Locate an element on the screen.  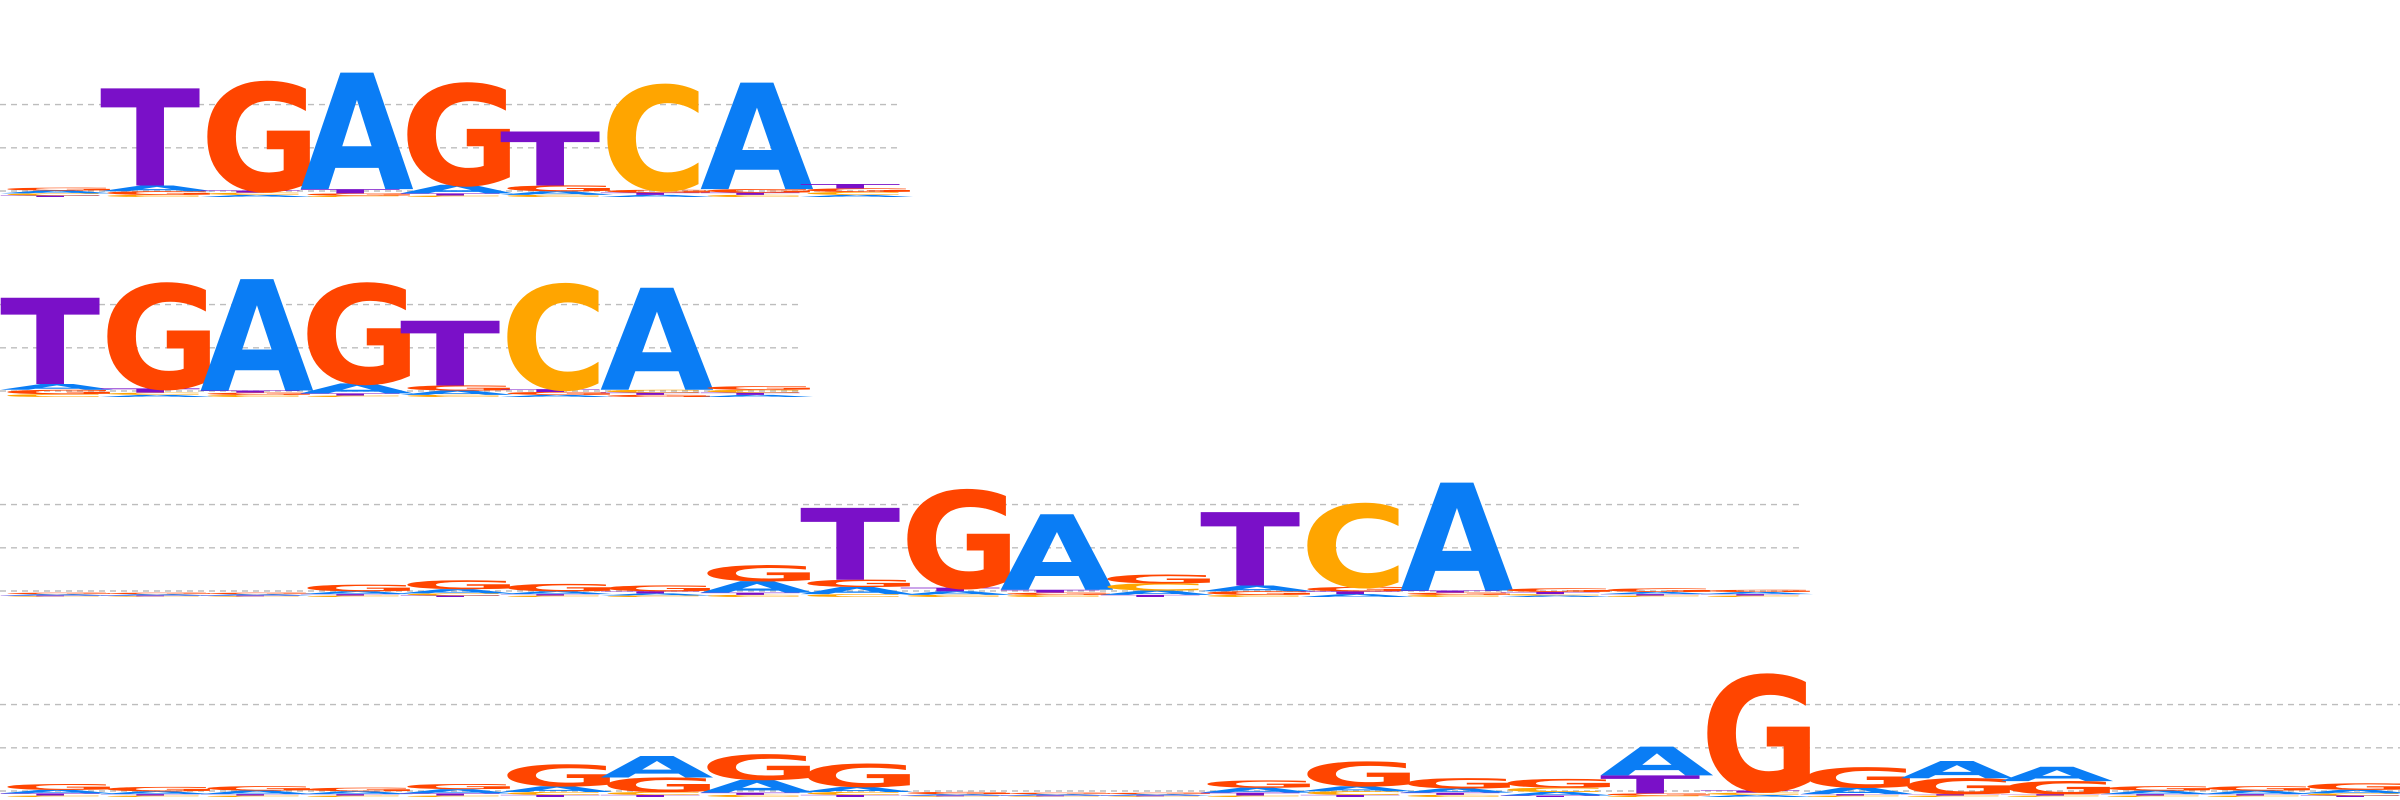
motif-4-col-3-base-C: C is located at coordinates (254, 796).